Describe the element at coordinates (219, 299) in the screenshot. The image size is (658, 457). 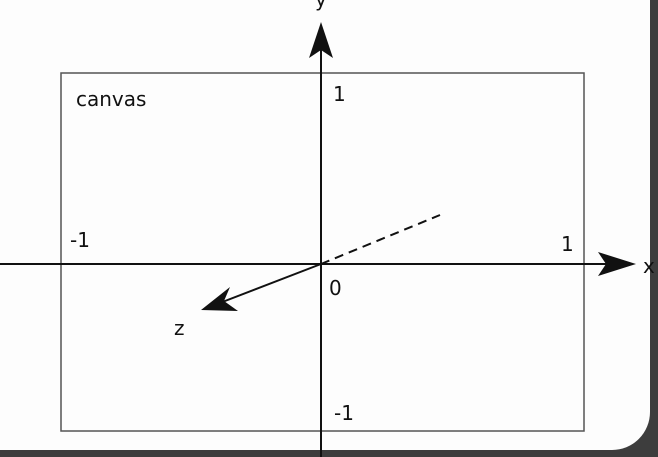
I see `z-axis-arrowhead` at that location.